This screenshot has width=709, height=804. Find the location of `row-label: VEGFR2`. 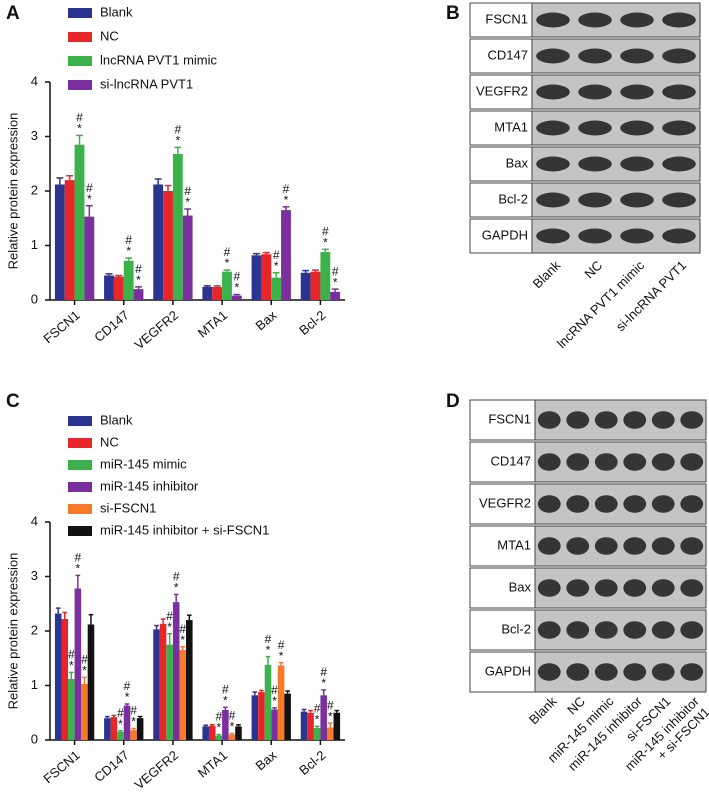

row-label: VEGFR2 is located at coordinates (502, 90).